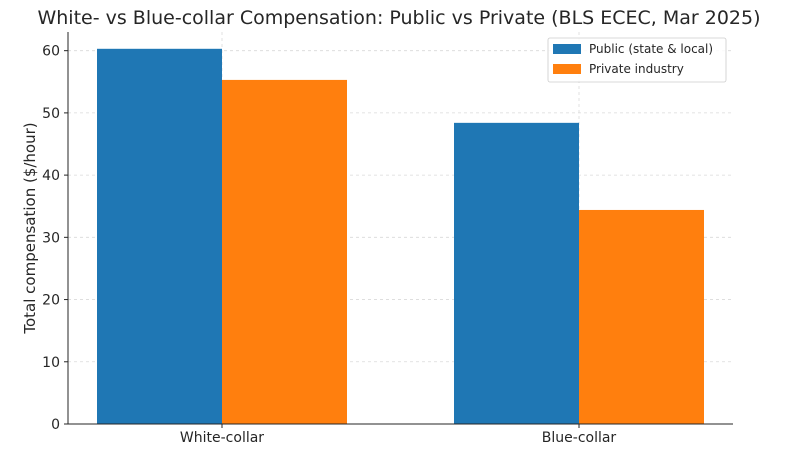  What do you see at coordinates (51, 238) in the screenshot?
I see `y-tick-label: 30` at bounding box center [51, 238].